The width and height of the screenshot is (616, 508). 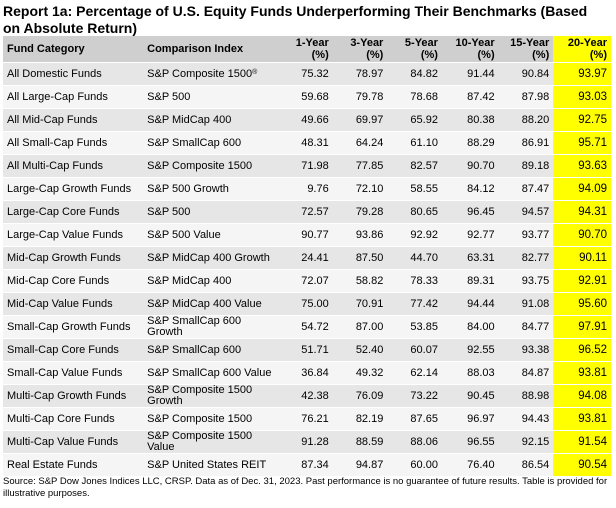 What do you see at coordinates (306, 350) in the screenshot?
I see `value-cell-1-year: 51.71` at bounding box center [306, 350].